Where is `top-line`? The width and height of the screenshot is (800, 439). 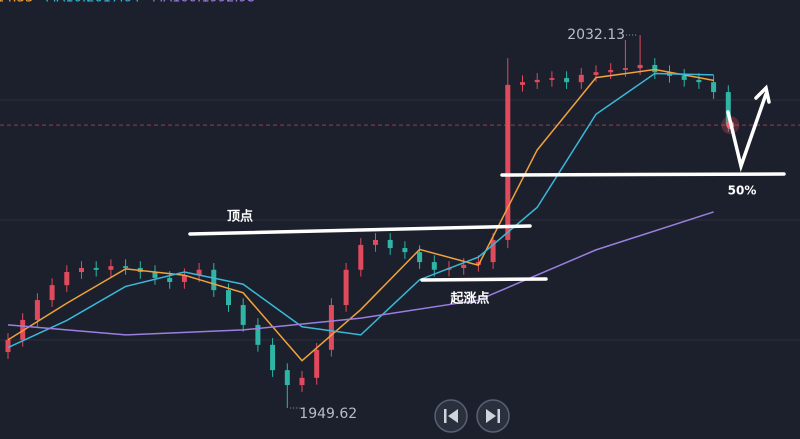 top-line is located at coordinates (360, 230).